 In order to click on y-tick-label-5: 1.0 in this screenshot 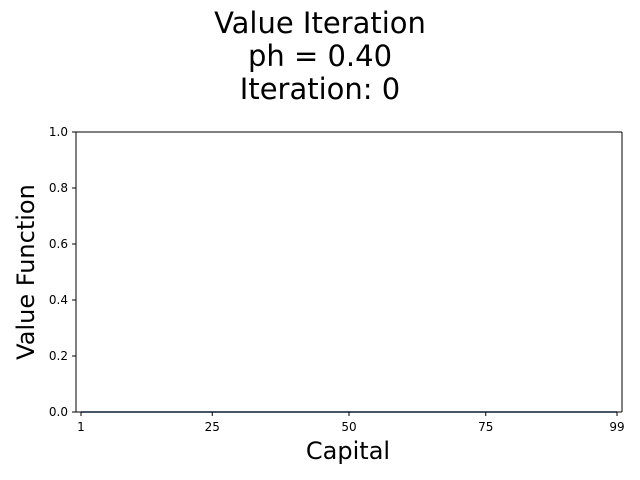, I will do `click(58, 132)`.